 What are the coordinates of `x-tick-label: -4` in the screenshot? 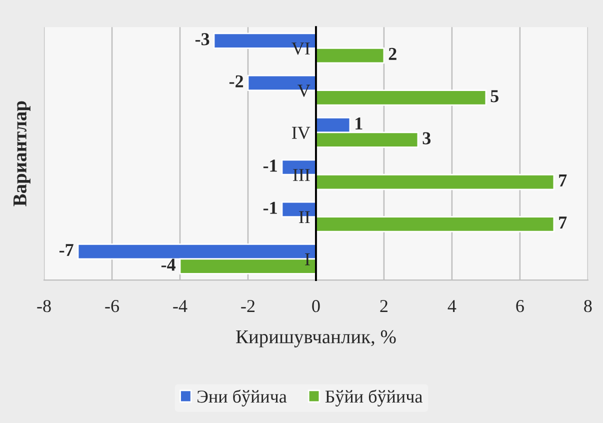 It's located at (180, 306).